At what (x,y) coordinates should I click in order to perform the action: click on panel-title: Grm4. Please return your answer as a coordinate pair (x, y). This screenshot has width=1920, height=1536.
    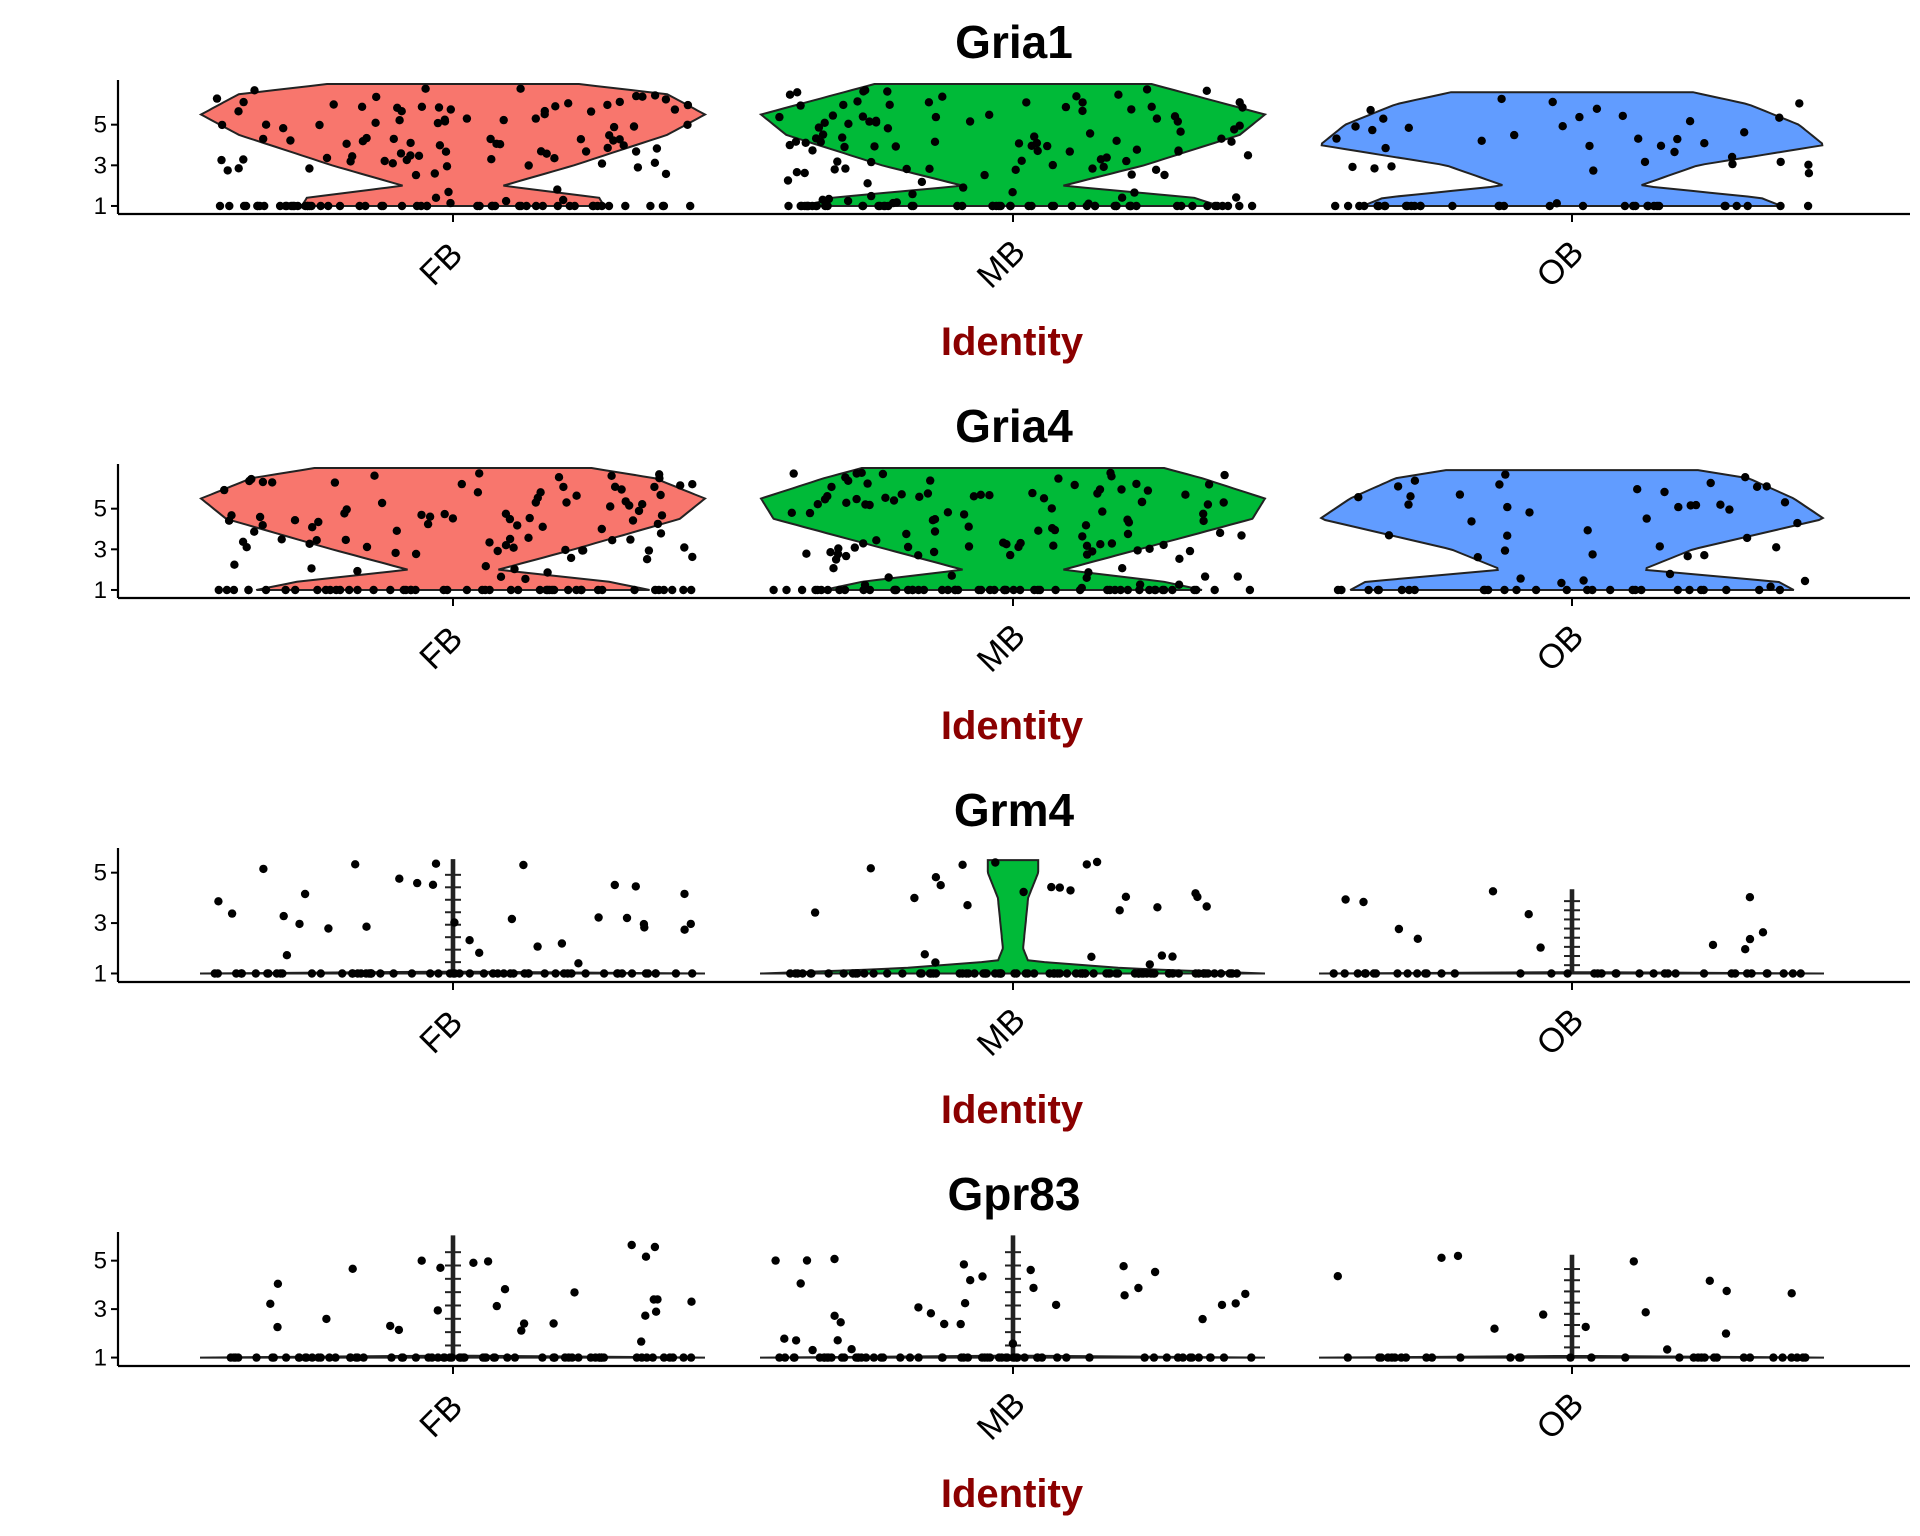
    Looking at the image, I should click on (1014, 810).